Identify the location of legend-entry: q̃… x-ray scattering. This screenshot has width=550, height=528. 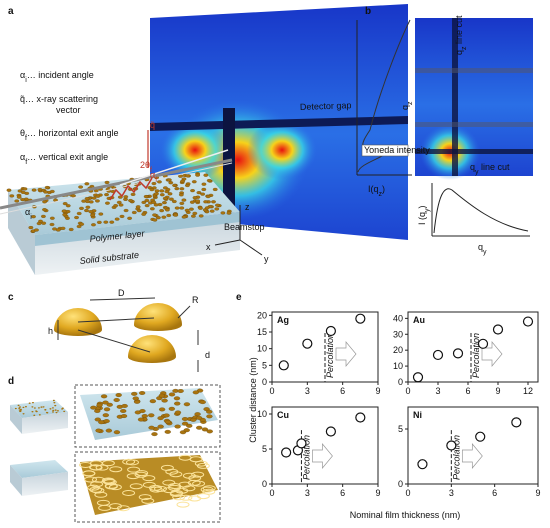
(59, 99).